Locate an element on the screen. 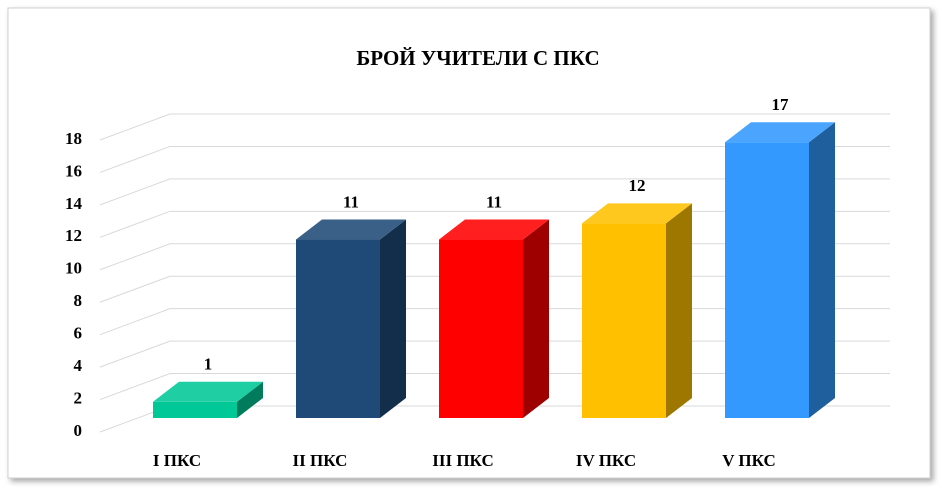 This screenshot has height=492, width=943. x-tick-label: V ПКС is located at coordinates (749, 460).